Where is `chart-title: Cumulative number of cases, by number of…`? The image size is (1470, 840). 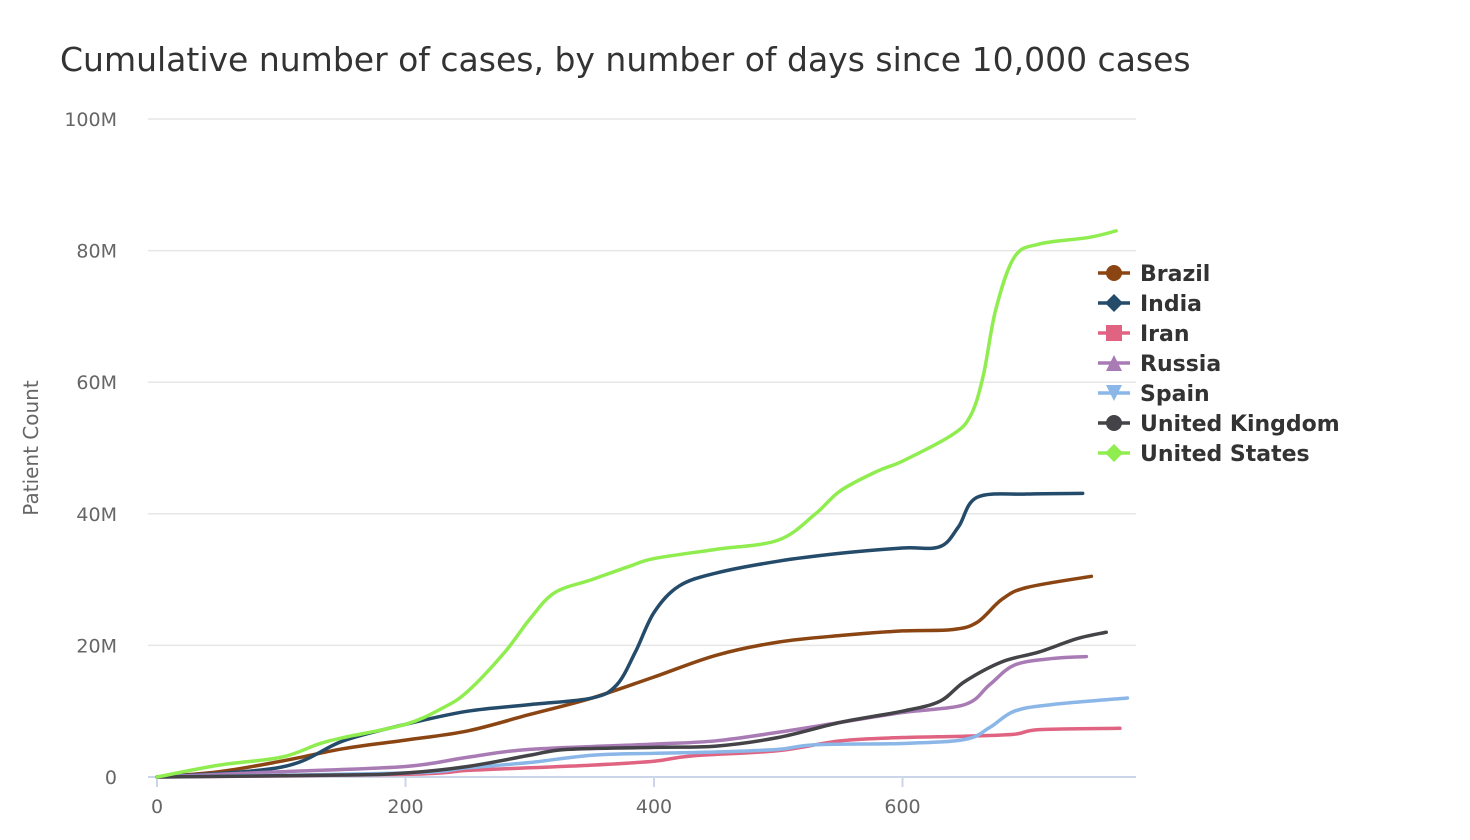
chart-title: Cumulative number of cases, by number of… is located at coordinates (625, 59).